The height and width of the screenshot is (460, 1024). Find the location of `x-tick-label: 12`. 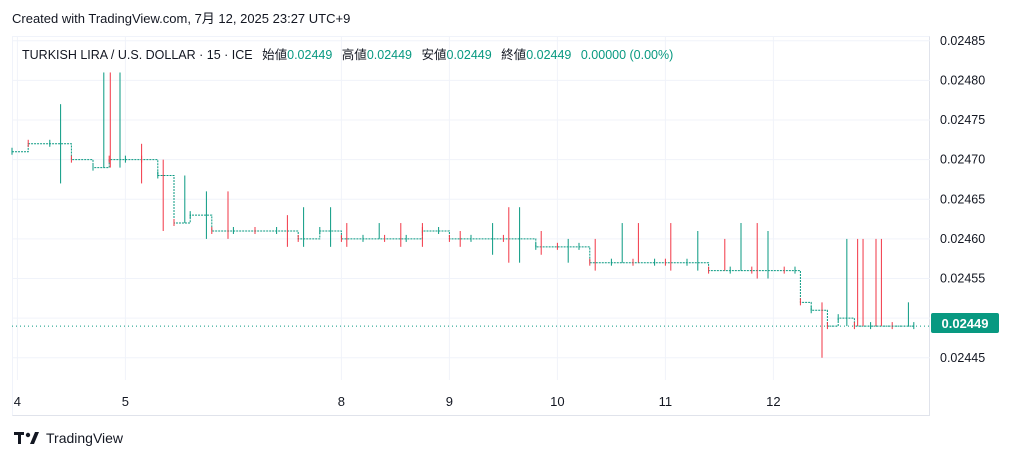

x-tick-label: 12 is located at coordinates (773, 401).